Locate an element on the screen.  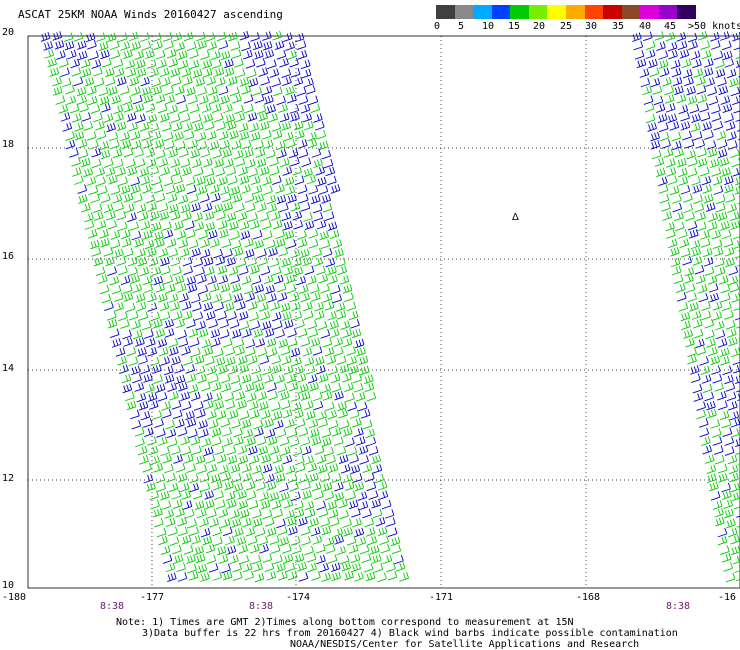
colorbar-label: >50 knots is located at coordinates (714, 26).